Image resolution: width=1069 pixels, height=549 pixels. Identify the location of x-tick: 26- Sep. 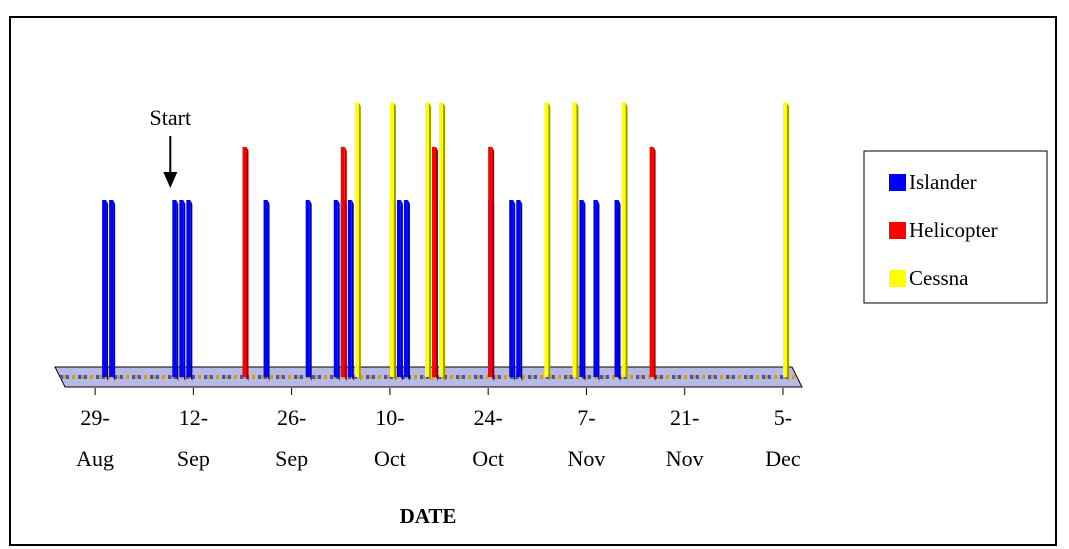
(291, 429).